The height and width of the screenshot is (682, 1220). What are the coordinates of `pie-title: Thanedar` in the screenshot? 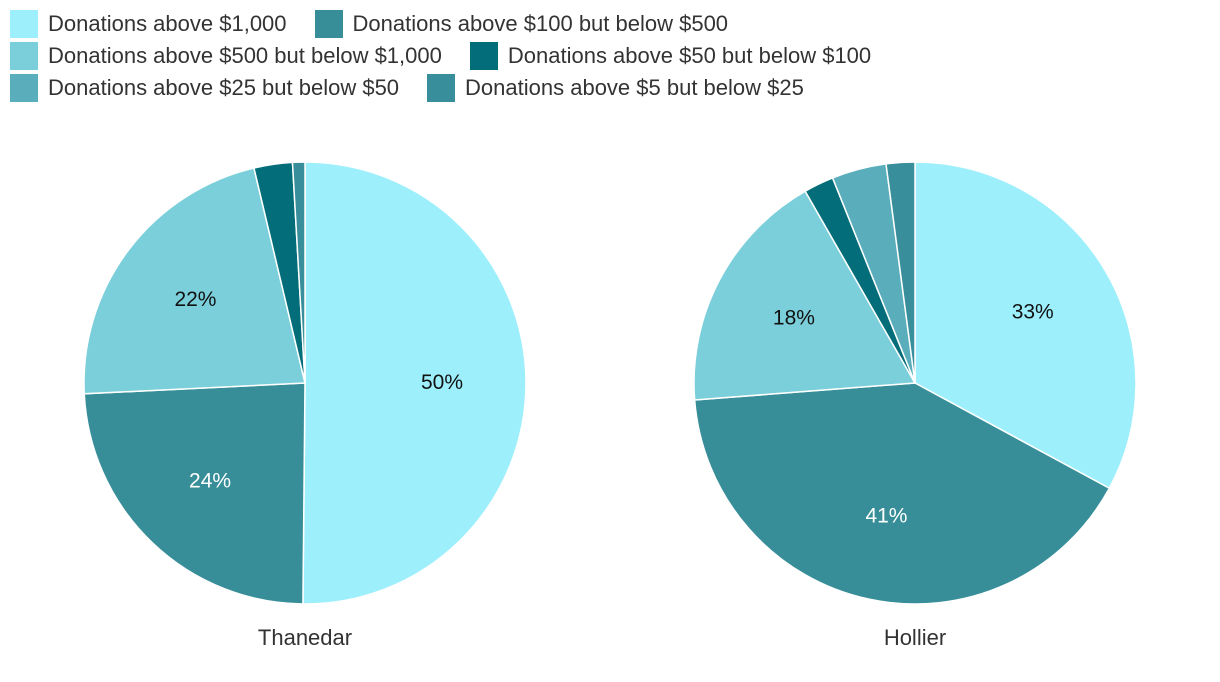 It's located at (305, 637).